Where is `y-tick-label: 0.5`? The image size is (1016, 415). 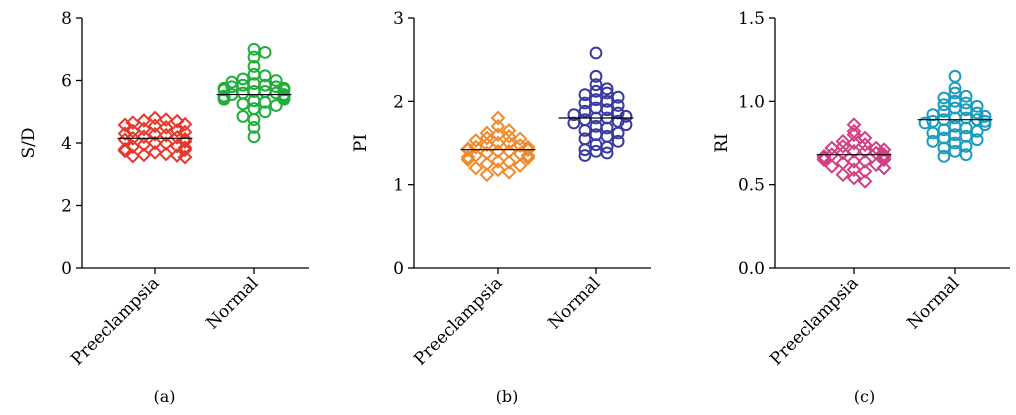 y-tick-label: 0.5 is located at coordinates (751, 186).